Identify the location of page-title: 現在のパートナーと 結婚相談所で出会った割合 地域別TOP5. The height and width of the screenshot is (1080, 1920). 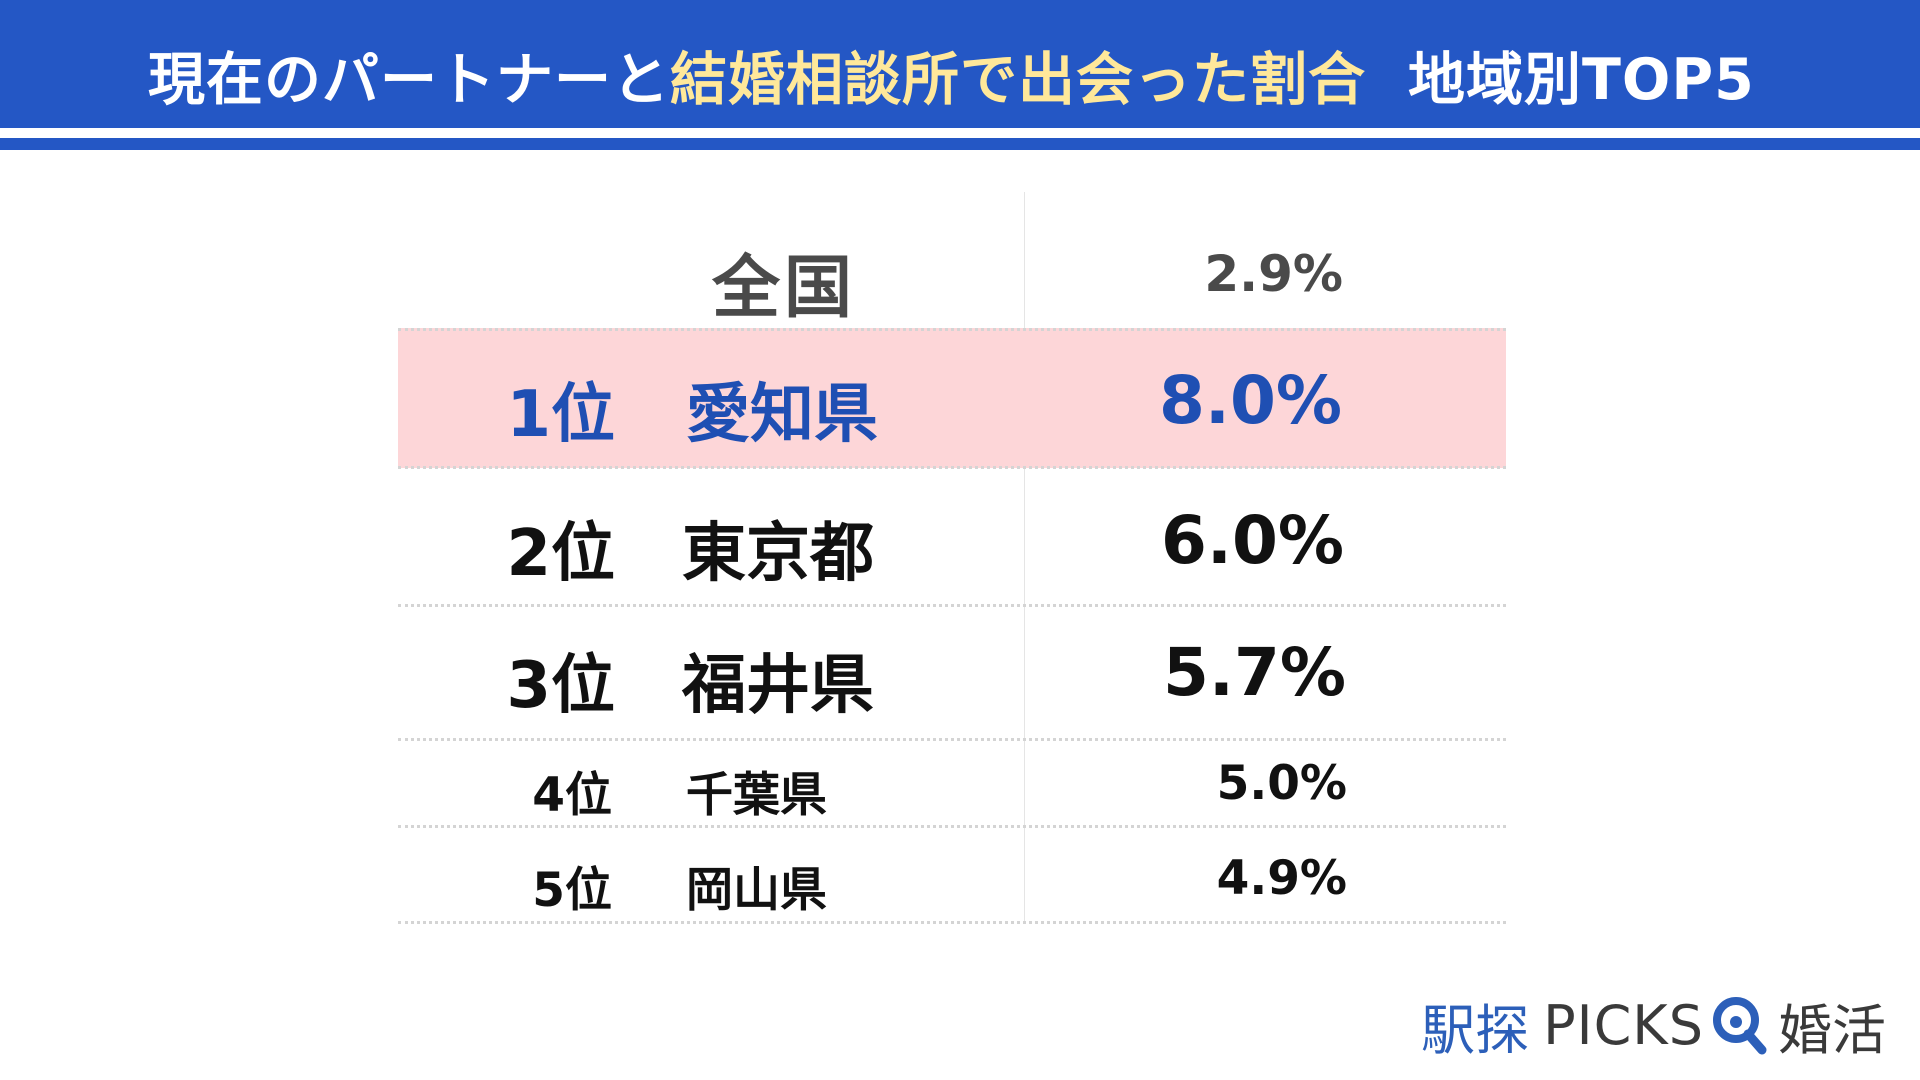
(951, 75).